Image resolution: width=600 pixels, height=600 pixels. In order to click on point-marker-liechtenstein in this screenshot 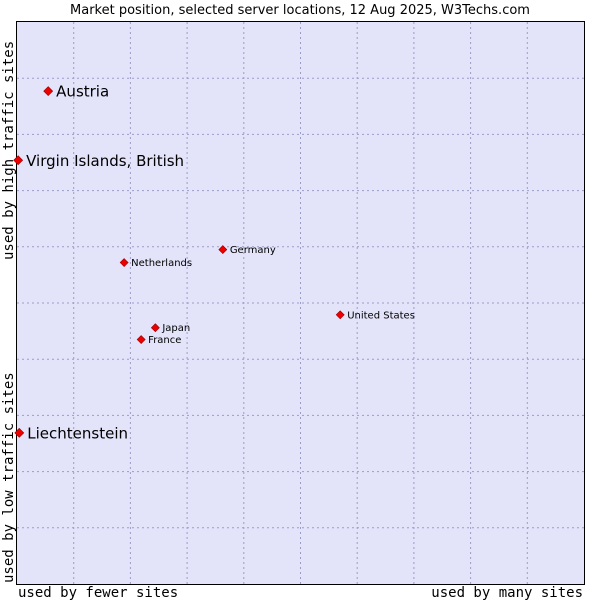, I will do `click(19, 432)`.